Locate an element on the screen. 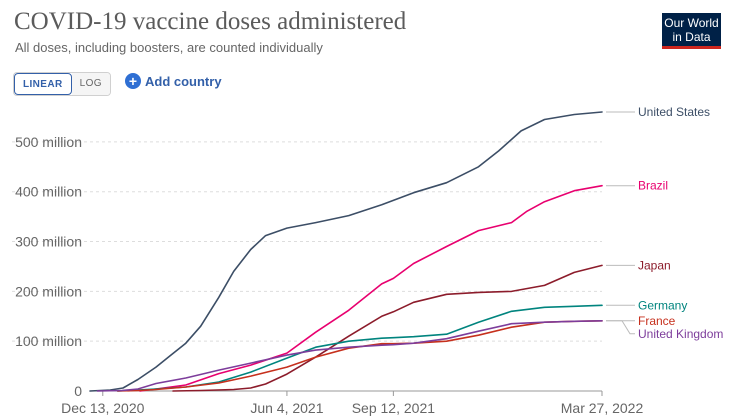  series-label-brazil: Brazil is located at coordinates (653, 186).